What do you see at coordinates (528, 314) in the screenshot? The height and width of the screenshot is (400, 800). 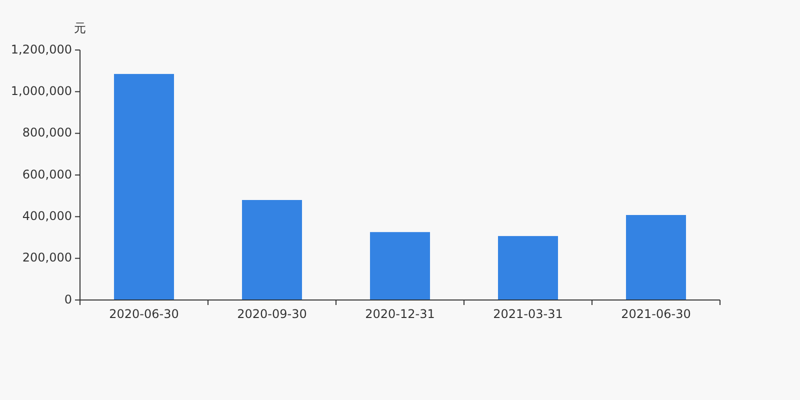 I see `x-tick-label: 2021-03-31` at bounding box center [528, 314].